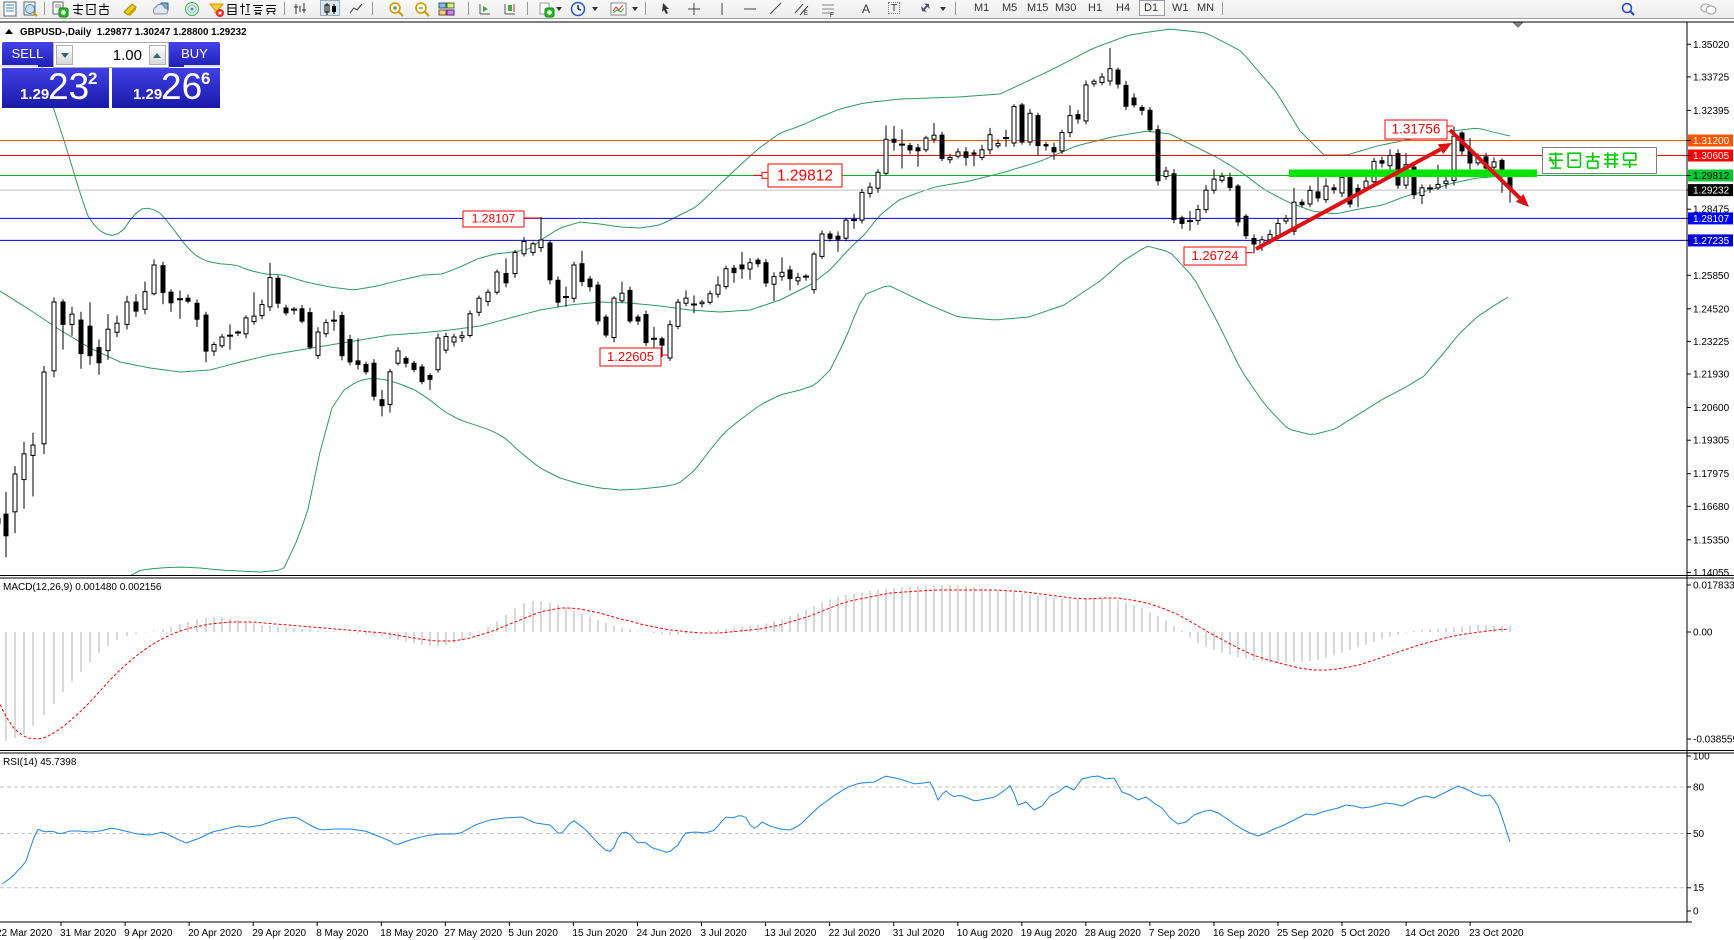 The height and width of the screenshot is (940, 1734). I want to click on svg-text: 1.15350, so click(1711, 540).